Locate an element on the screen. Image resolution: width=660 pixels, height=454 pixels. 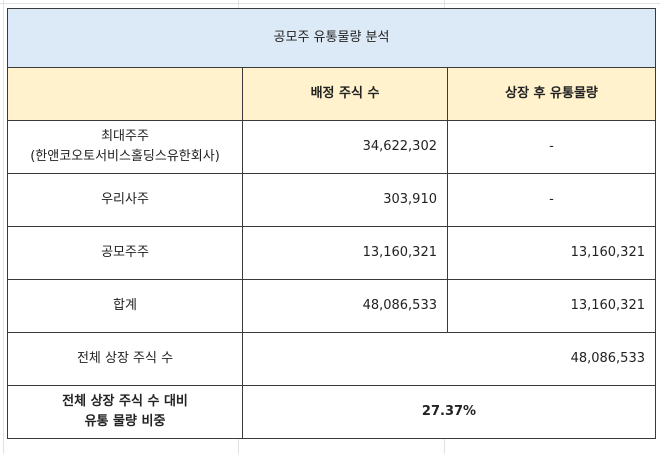
data-row: 공모주주 13,160,321 13,160,321 is located at coordinates (331, 253).